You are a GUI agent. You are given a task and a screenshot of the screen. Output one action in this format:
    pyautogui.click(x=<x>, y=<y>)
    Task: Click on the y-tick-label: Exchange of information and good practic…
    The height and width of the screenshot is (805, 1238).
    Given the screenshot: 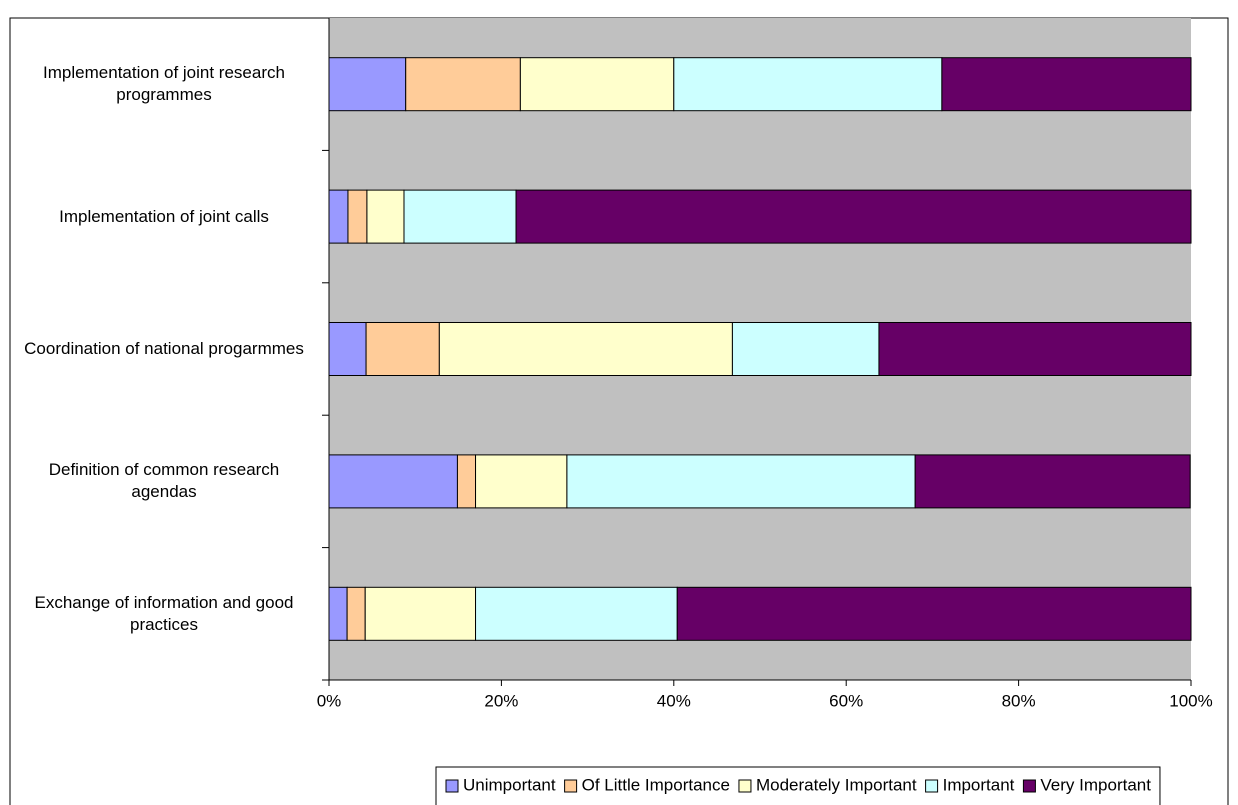 What is the action you would take?
    pyautogui.click(x=164, y=613)
    